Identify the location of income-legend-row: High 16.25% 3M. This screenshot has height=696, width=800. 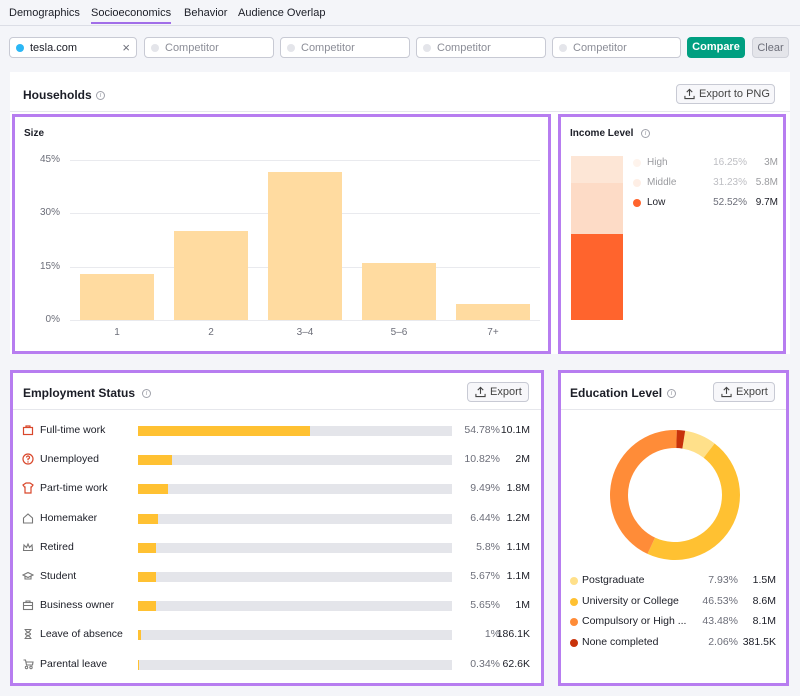
(705, 164).